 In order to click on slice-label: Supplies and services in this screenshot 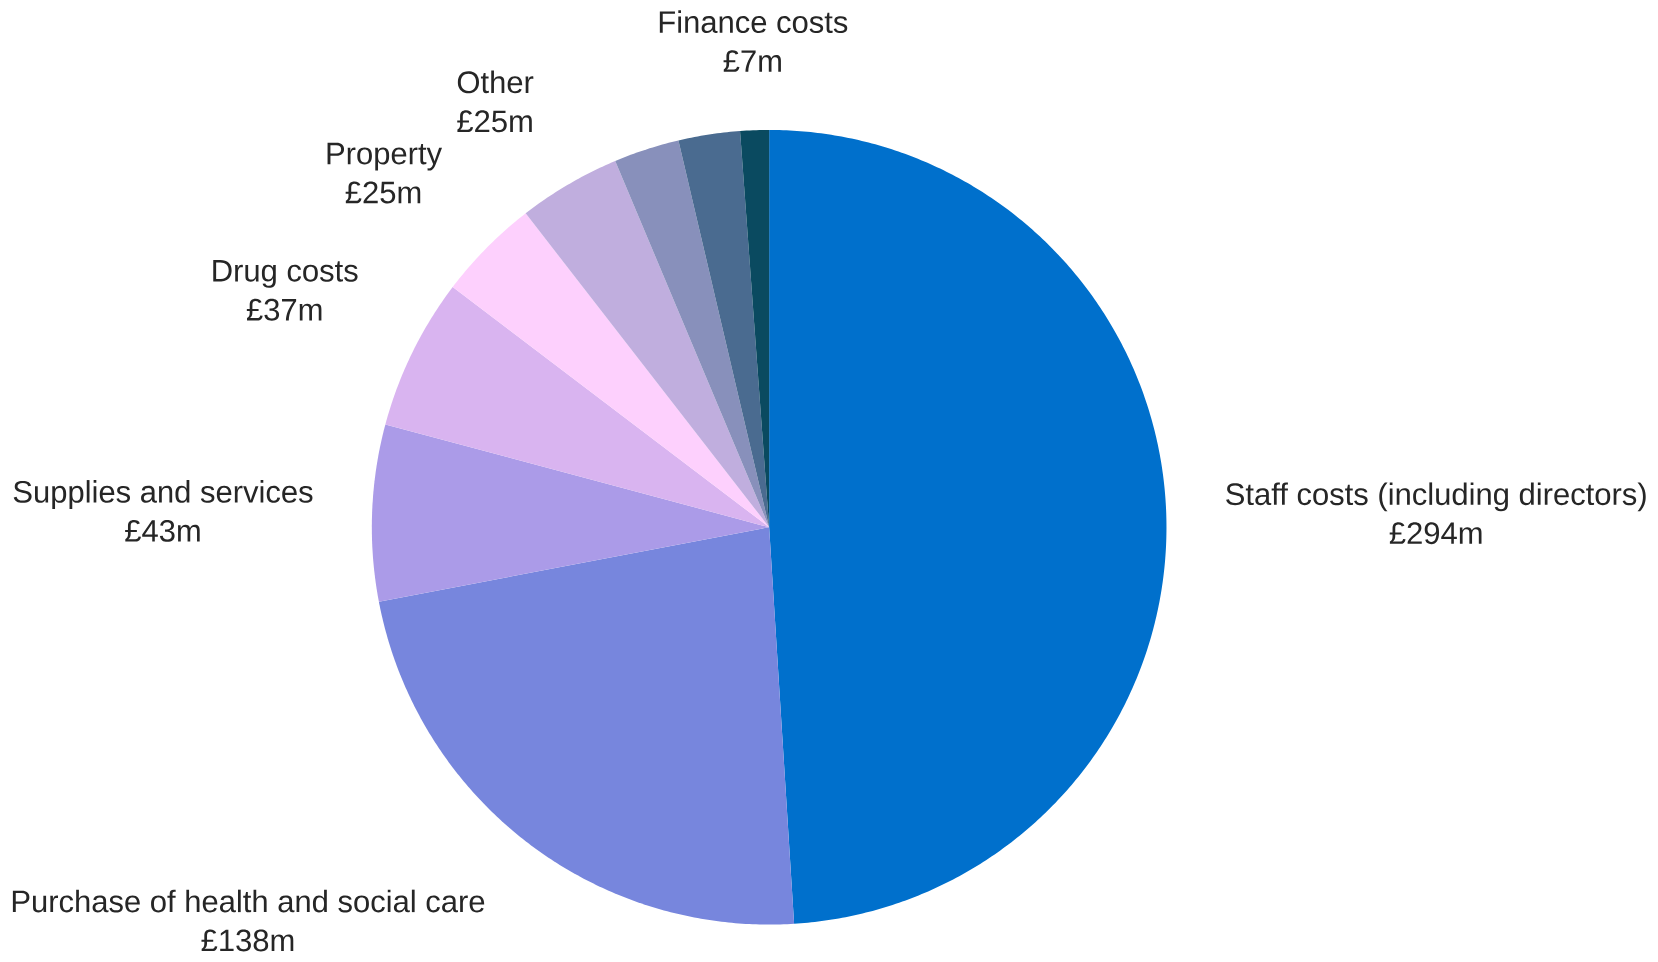, I will do `click(163, 495)`.